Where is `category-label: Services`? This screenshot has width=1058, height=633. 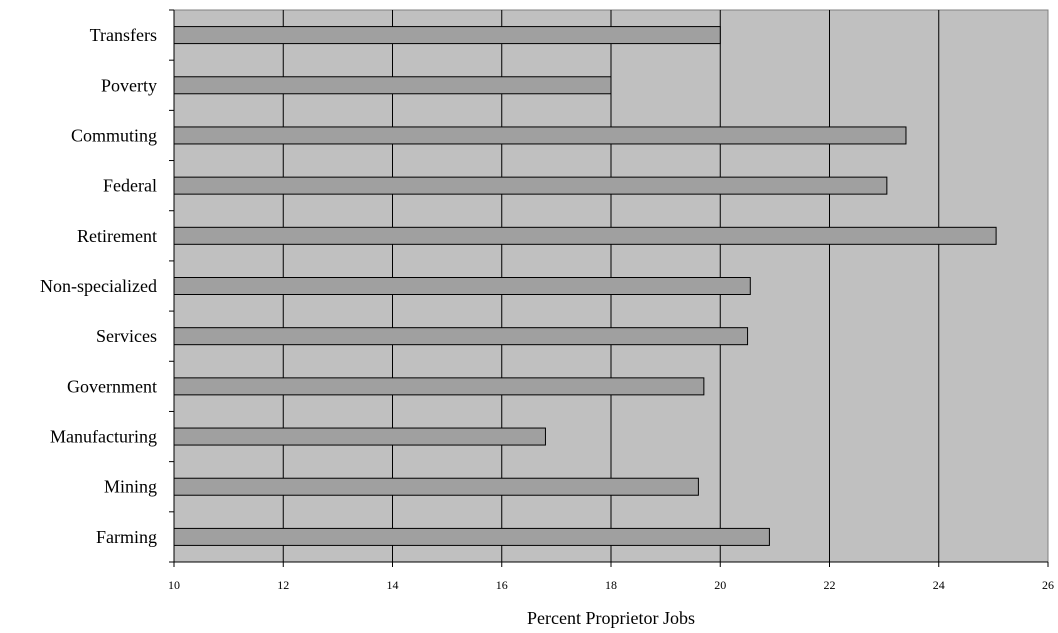 category-label: Services is located at coordinates (126, 336).